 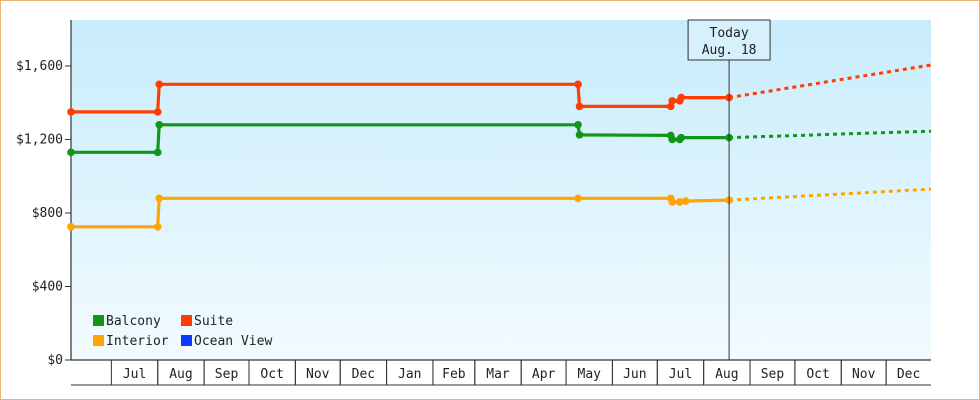 I want to click on x-tick-label: Jan, so click(x=409, y=374).